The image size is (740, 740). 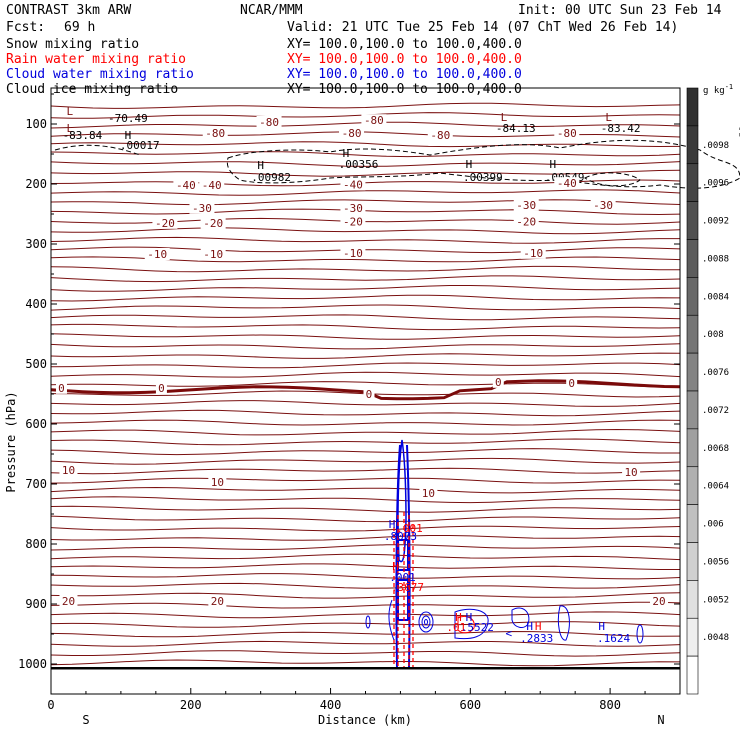 What do you see at coordinates (365, 720) in the screenshot?
I see `x-axis-label: Distance (km)` at bounding box center [365, 720].